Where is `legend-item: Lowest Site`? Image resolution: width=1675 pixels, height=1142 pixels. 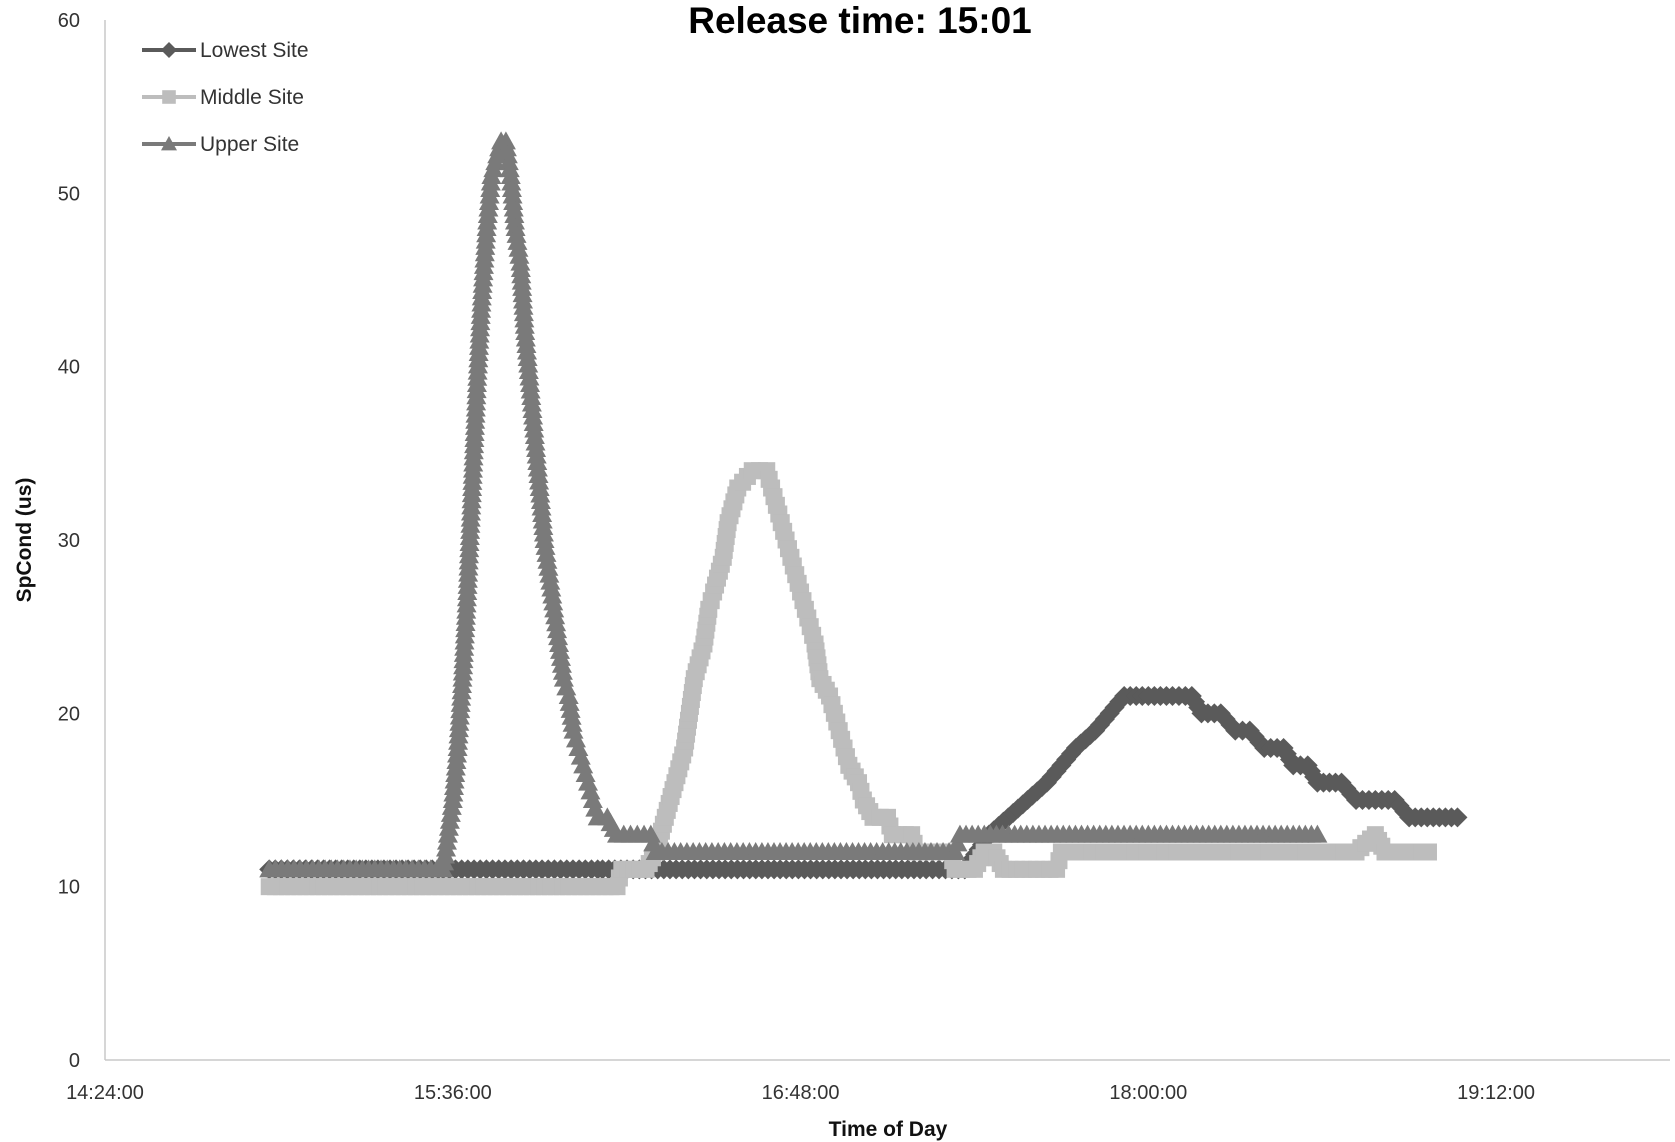
legend-item: Lowest Site is located at coordinates (225, 50).